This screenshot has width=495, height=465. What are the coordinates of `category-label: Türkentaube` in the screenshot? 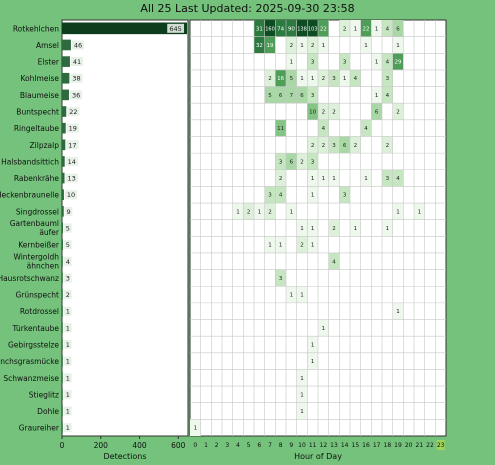 It's located at (36, 328).